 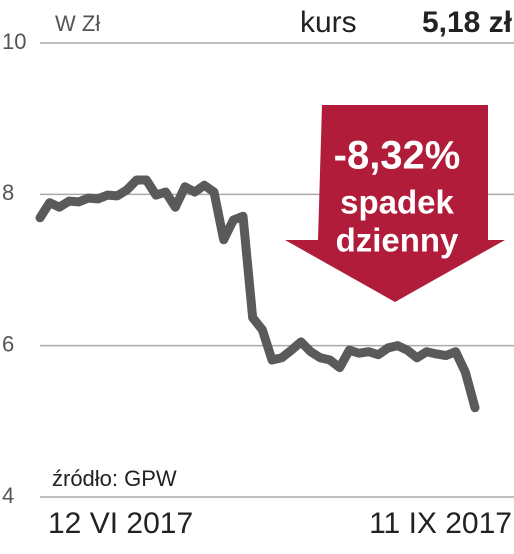 What do you see at coordinates (14, 41) in the screenshot?
I see `y-tick-label: 10` at bounding box center [14, 41].